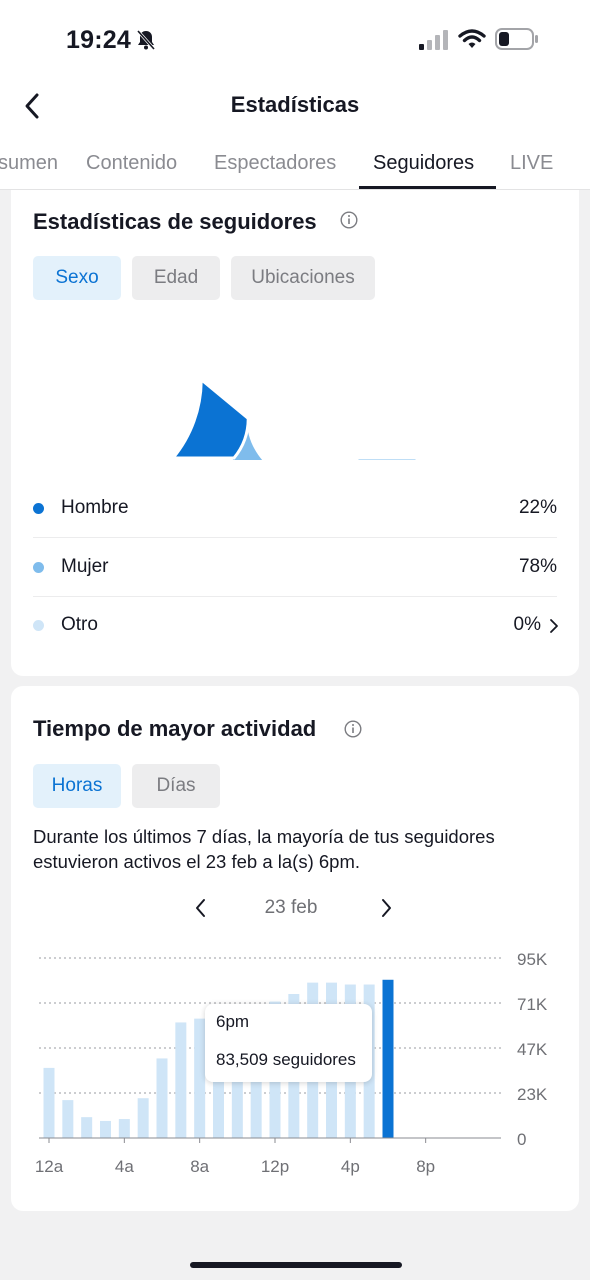 This screenshot has height=1280, width=590. What do you see at coordinates (303, 278) in the screenshot?
I see `chip-ubicaciones: Ubicaciones` at bounding box center [303, 278].